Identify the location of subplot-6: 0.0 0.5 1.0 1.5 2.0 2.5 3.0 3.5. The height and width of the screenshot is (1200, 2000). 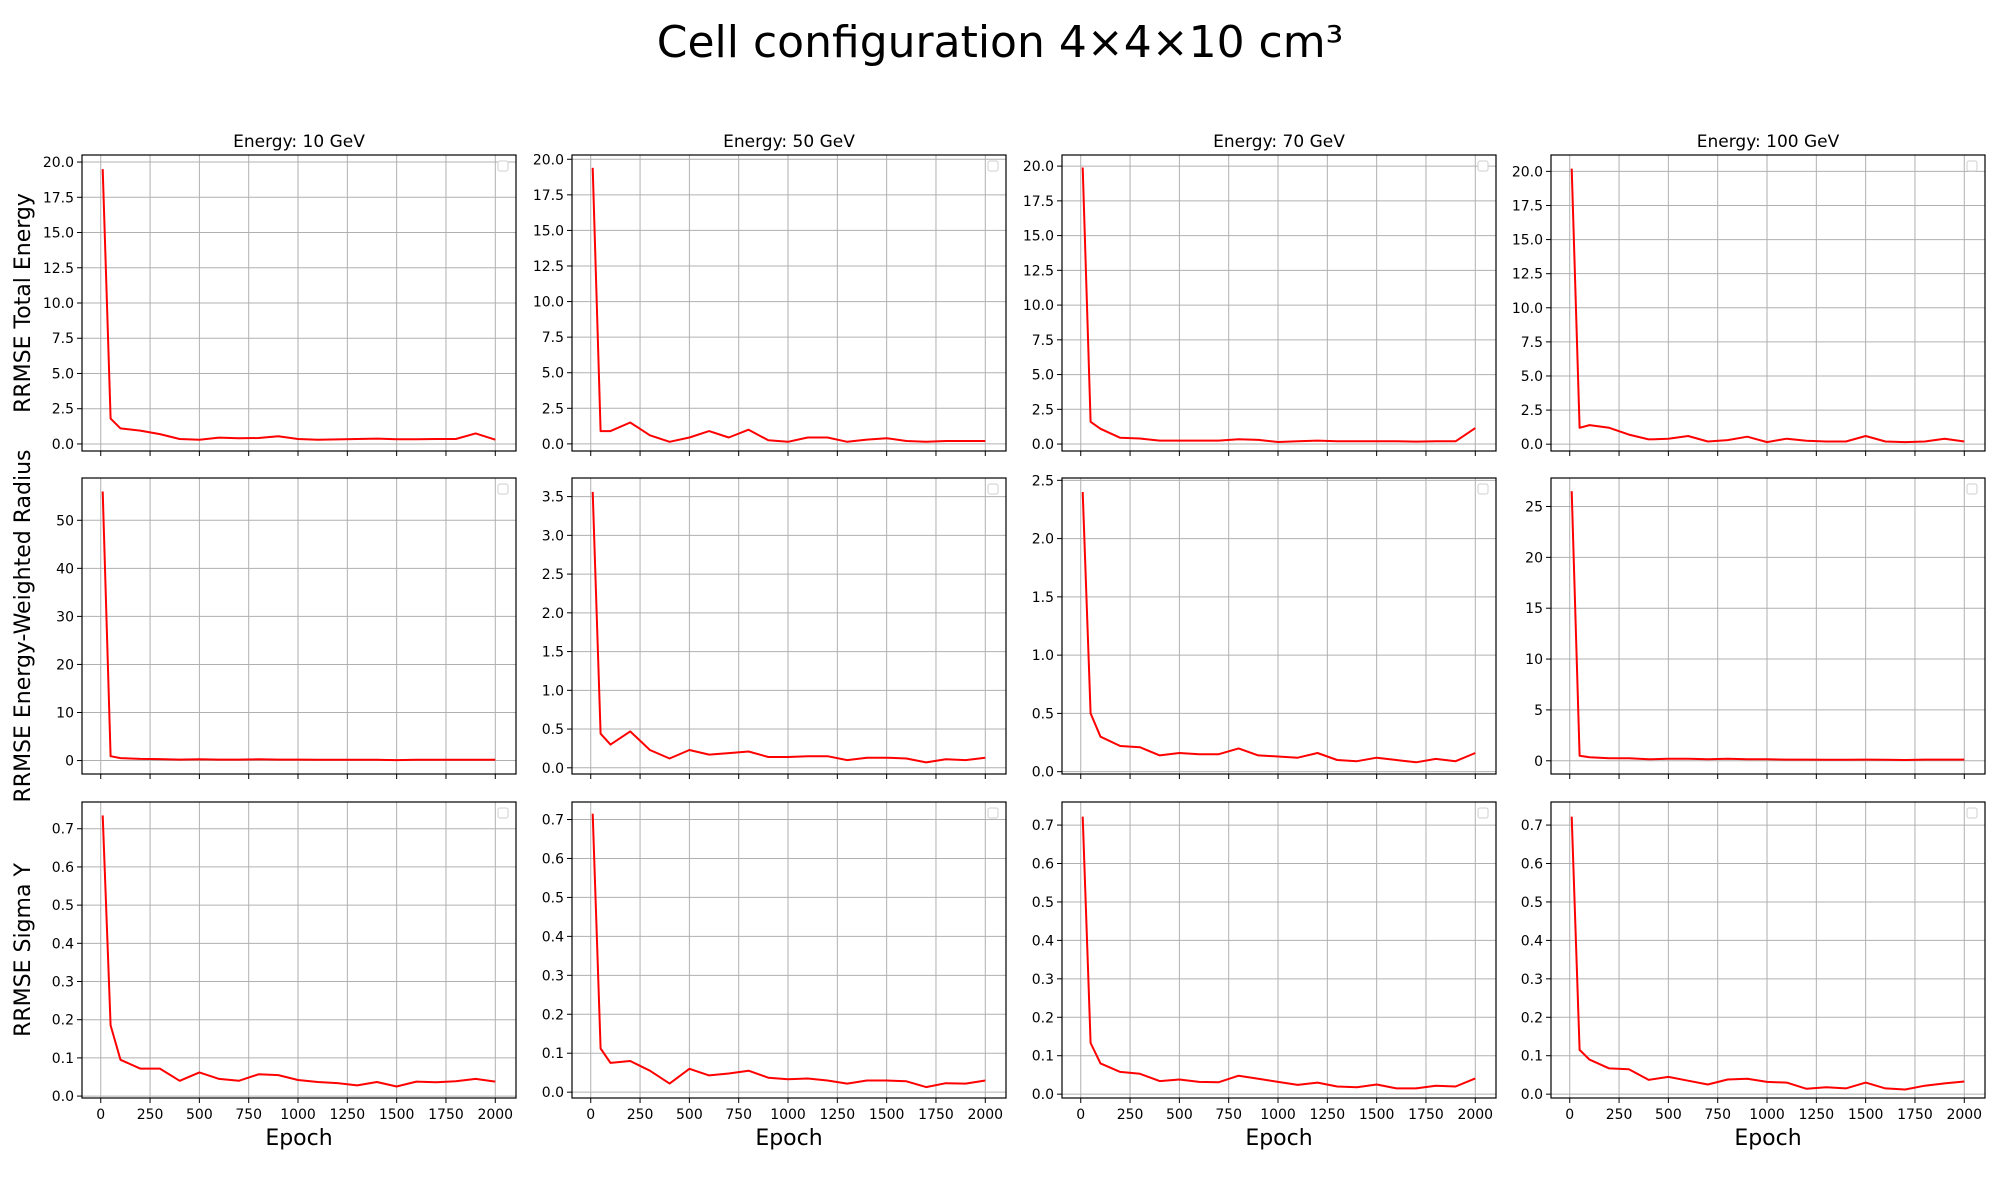
(774, 628).